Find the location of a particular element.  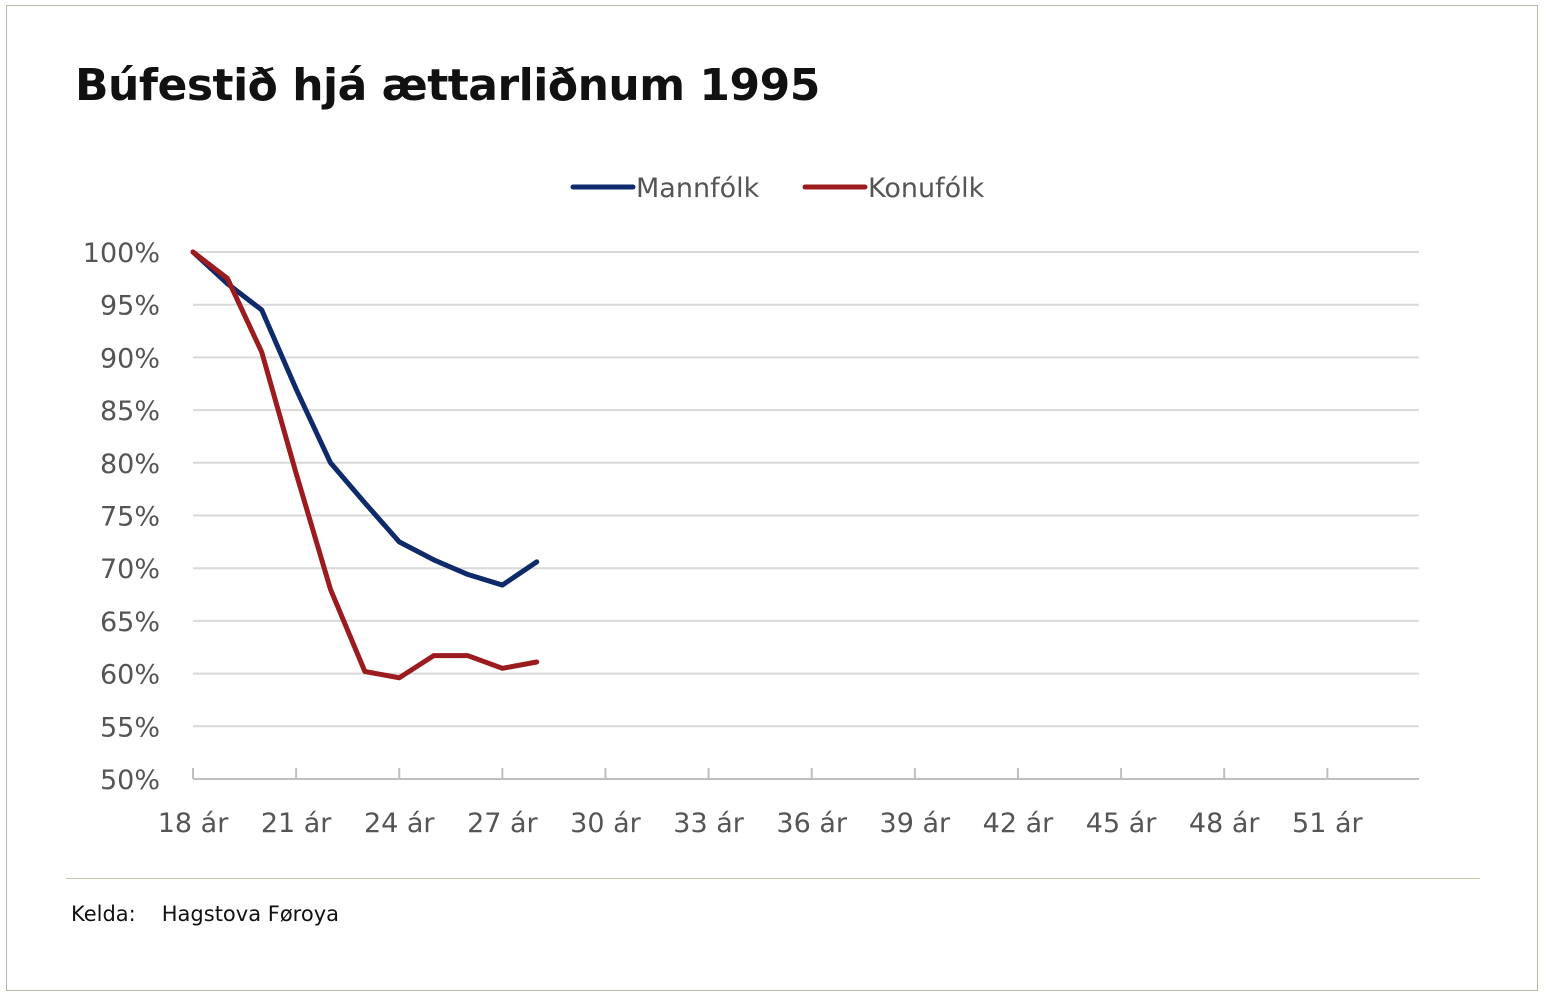

y-tick-label: 65% is located at coordinates (130, 622).